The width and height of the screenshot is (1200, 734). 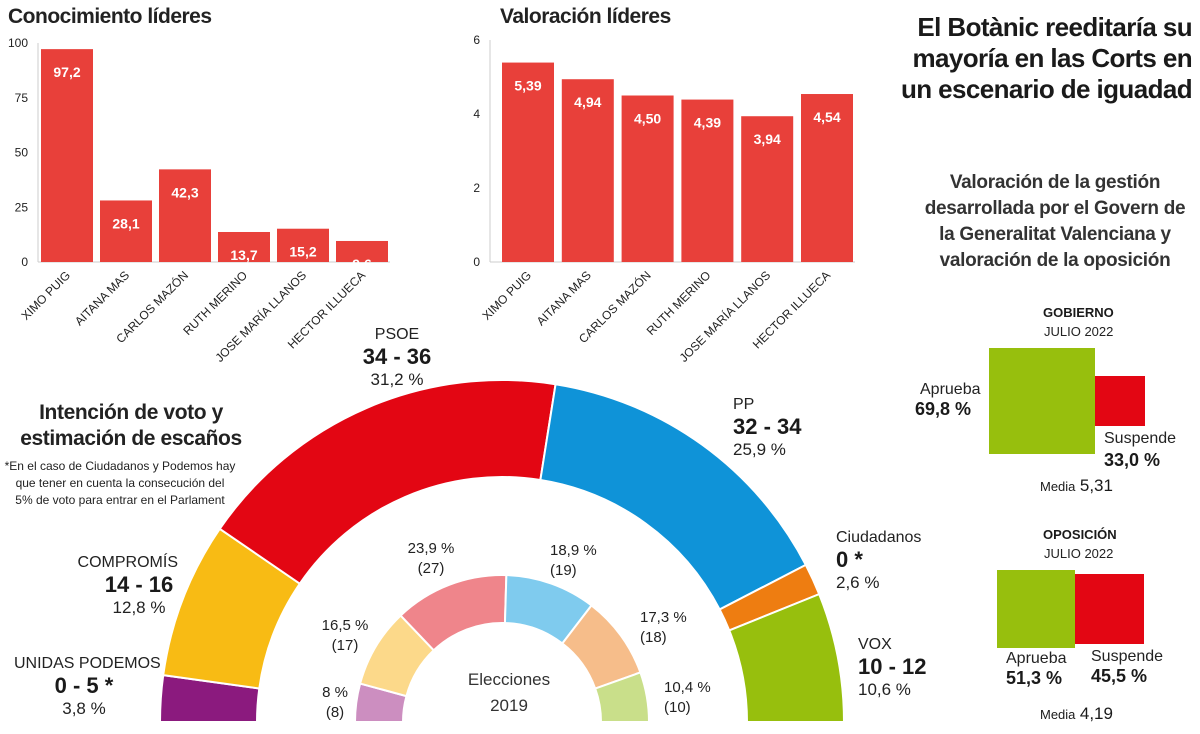 I want to click on prev-seats: (10), so click(x=677, y=707).